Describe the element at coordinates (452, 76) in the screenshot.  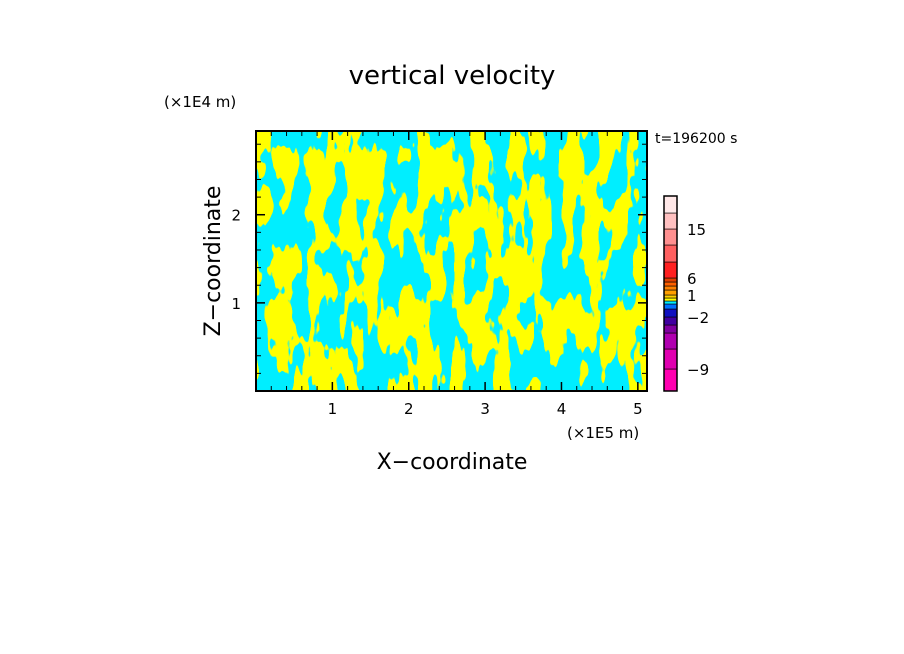
I see `chart-title: vertical velocity` at that location.